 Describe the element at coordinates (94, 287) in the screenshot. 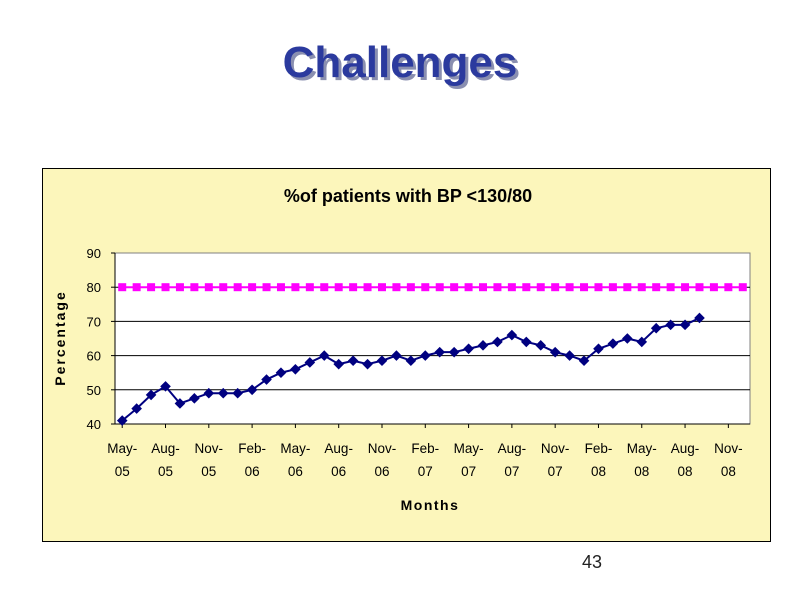

I see `y-tick-label: 80` at that location.